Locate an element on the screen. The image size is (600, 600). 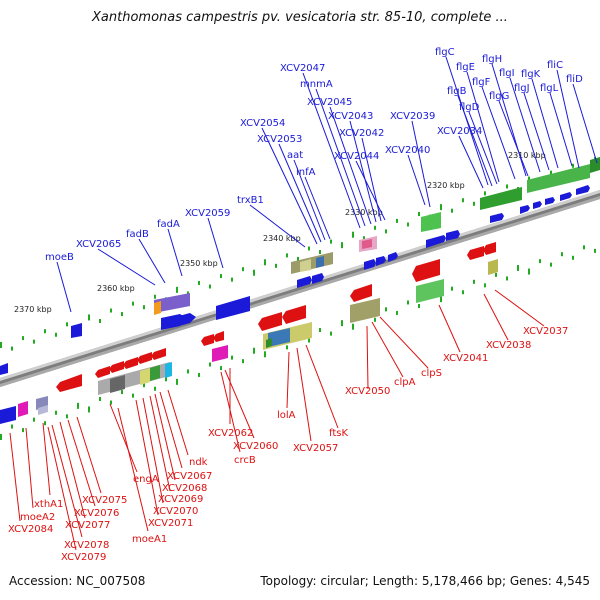
tick-label-2330: 2330 kbp is located at coordinates (364, 212).